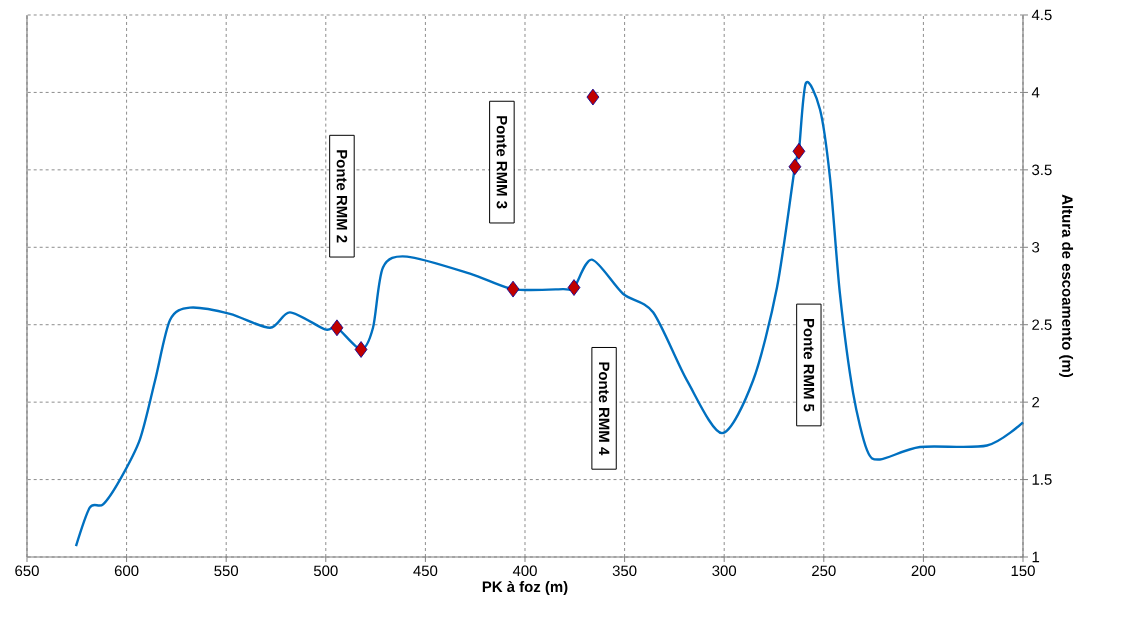 This screenshot has height=628, width=1121. Describe the element at coordinates (1036, 247) in the screenshot. I see `y-tick-label: 3` at that location.